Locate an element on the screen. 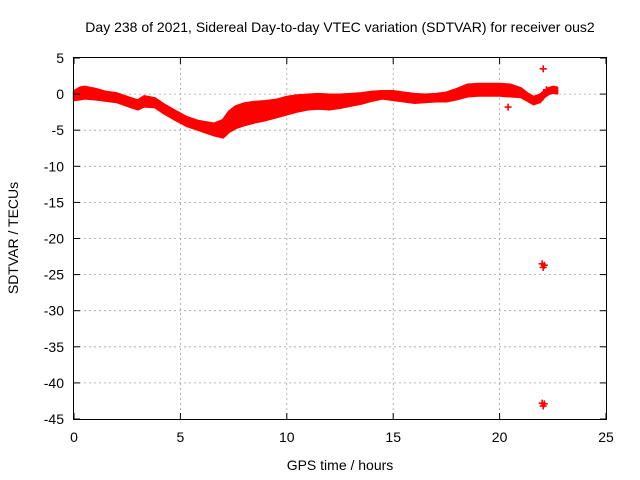  y-tick-label: -25 is located at coordinates (54, 275).